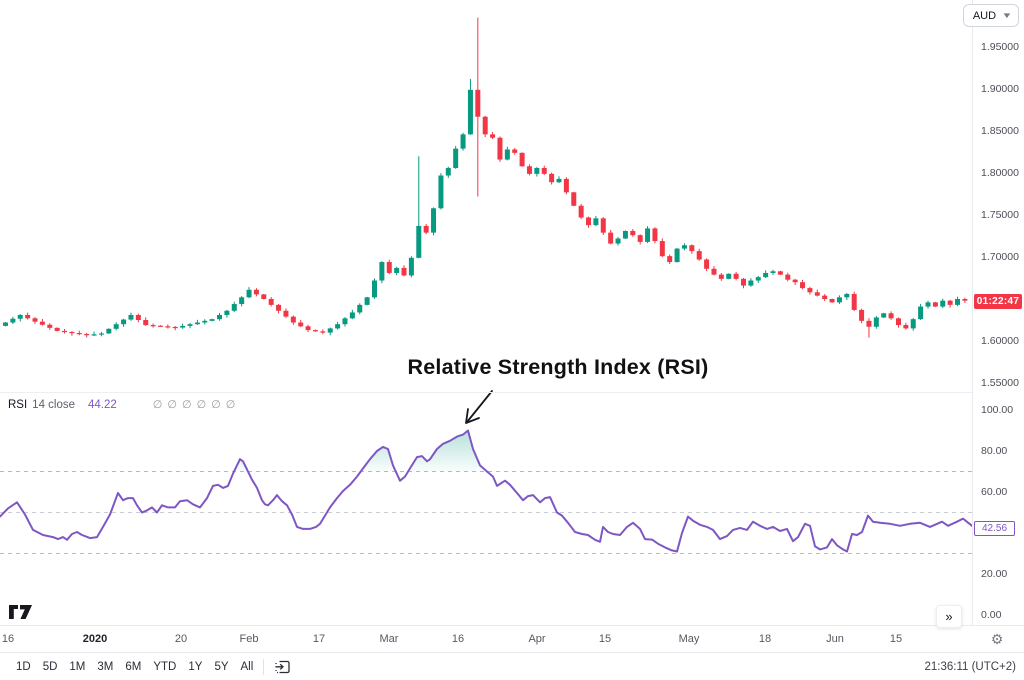 The width and height of the screenshot is (1024, 680). What do you see at coordinates (558, 367) in the screenshot?
I see `rsi-annotation-label: Relative Strength Index (RSI)` at bounding box center [558, 367].